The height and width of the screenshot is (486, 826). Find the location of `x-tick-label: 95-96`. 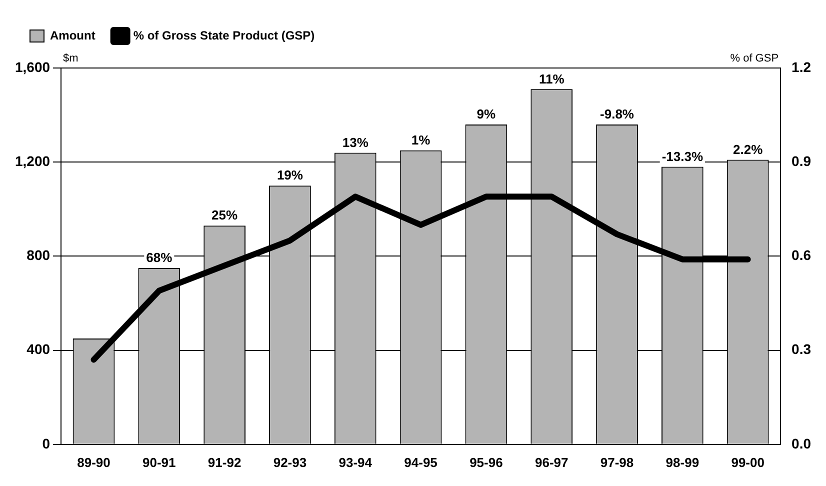

x-tick-label: 95-96 is located at coordinates (486, 462).